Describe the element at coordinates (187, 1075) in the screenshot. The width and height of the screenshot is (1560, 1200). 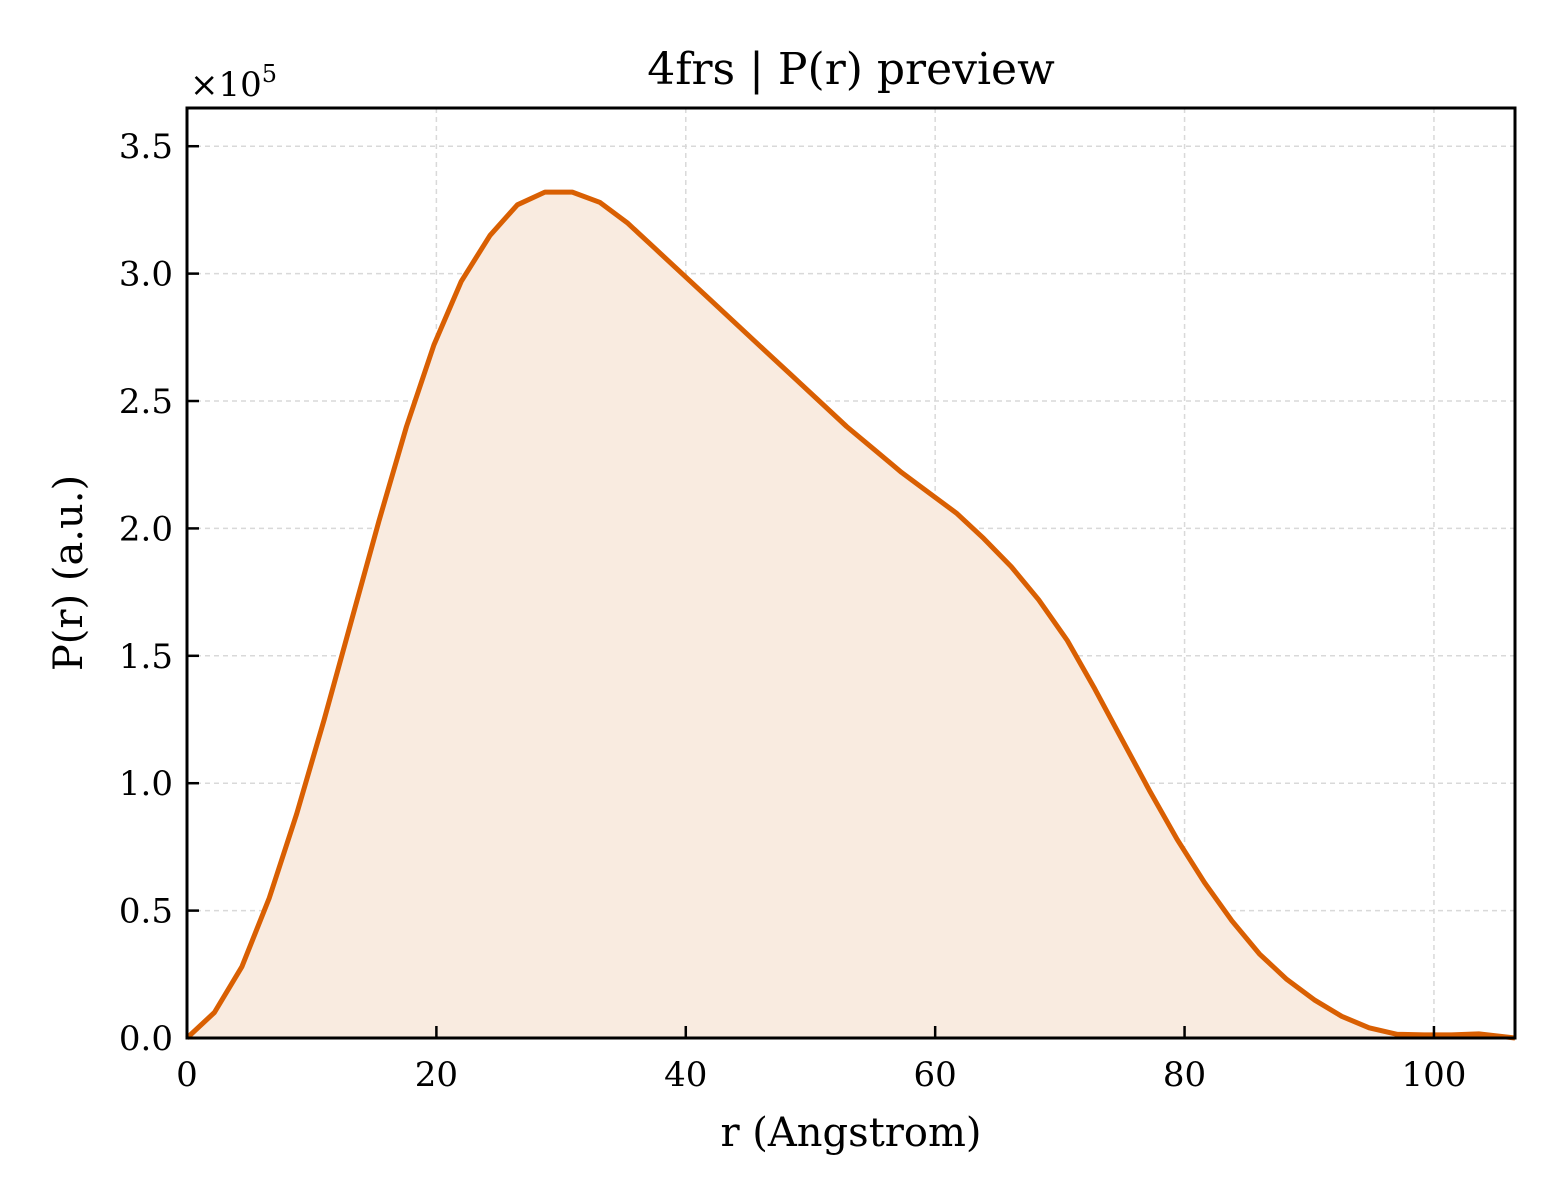
I see `x-tick-label: 0` at that location.